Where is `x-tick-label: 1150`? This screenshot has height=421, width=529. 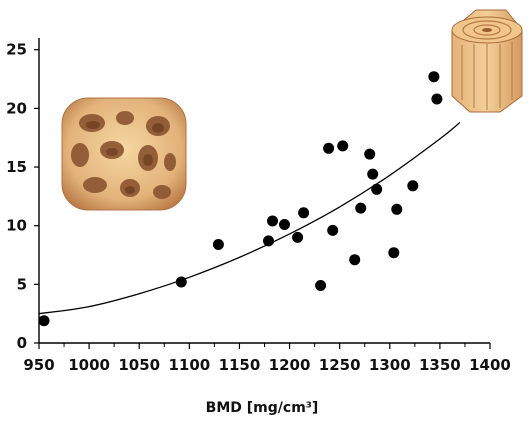
x-tick-label: 1150 is located at coordinates (240, 365).